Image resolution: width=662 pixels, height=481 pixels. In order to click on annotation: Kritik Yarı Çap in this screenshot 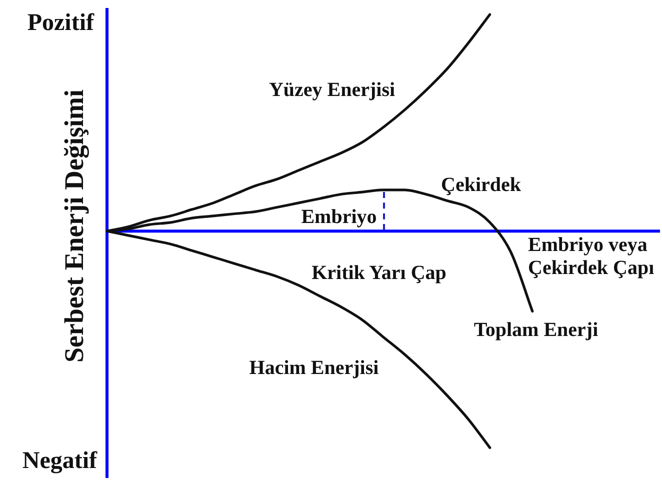, I will do `click(379, 273)`.